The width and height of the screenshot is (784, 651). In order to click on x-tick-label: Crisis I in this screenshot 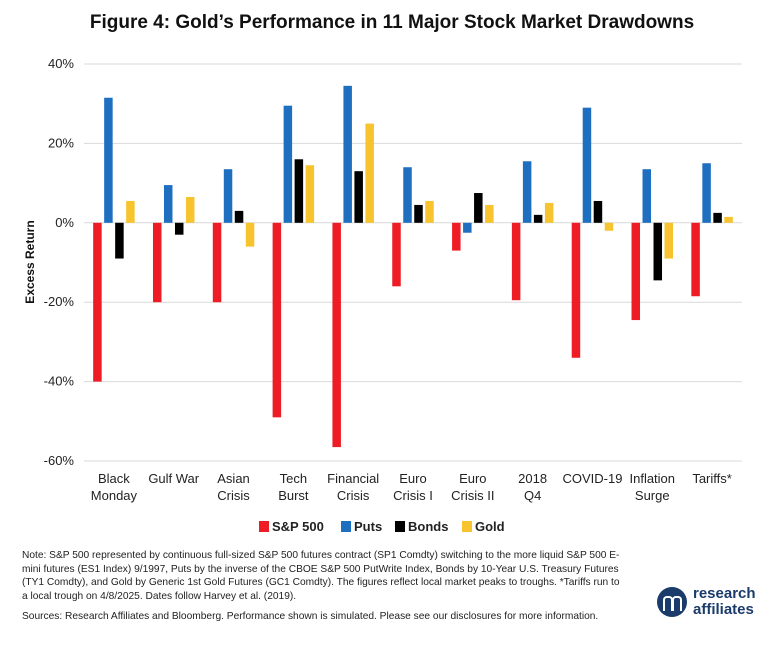, I will do `click(413, 495)`.